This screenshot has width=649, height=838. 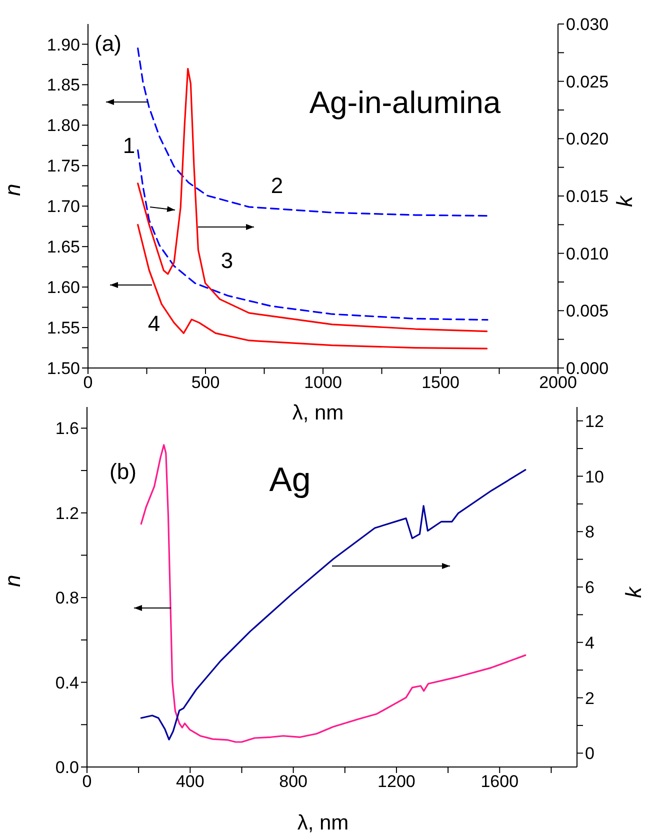 I want to click on y2-tick-label: 0.030, so click(x=587, y=24).